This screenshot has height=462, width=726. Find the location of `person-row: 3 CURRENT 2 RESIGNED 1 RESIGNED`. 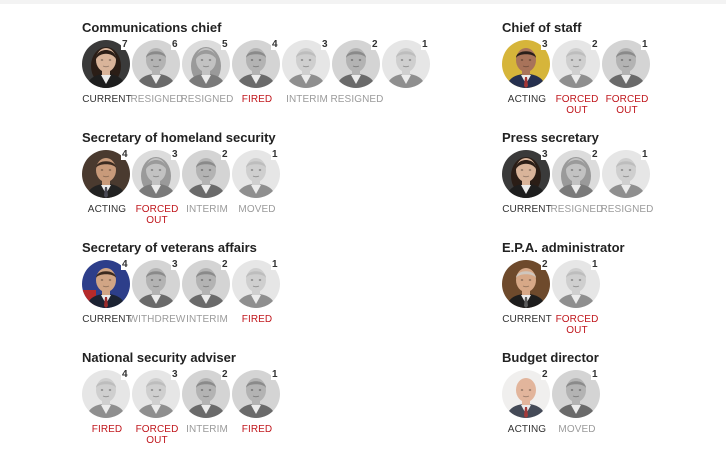

person-row: 3 CURRENT 2 RESIGNED 1 RESIGNED is located at coordinates (577, 189).